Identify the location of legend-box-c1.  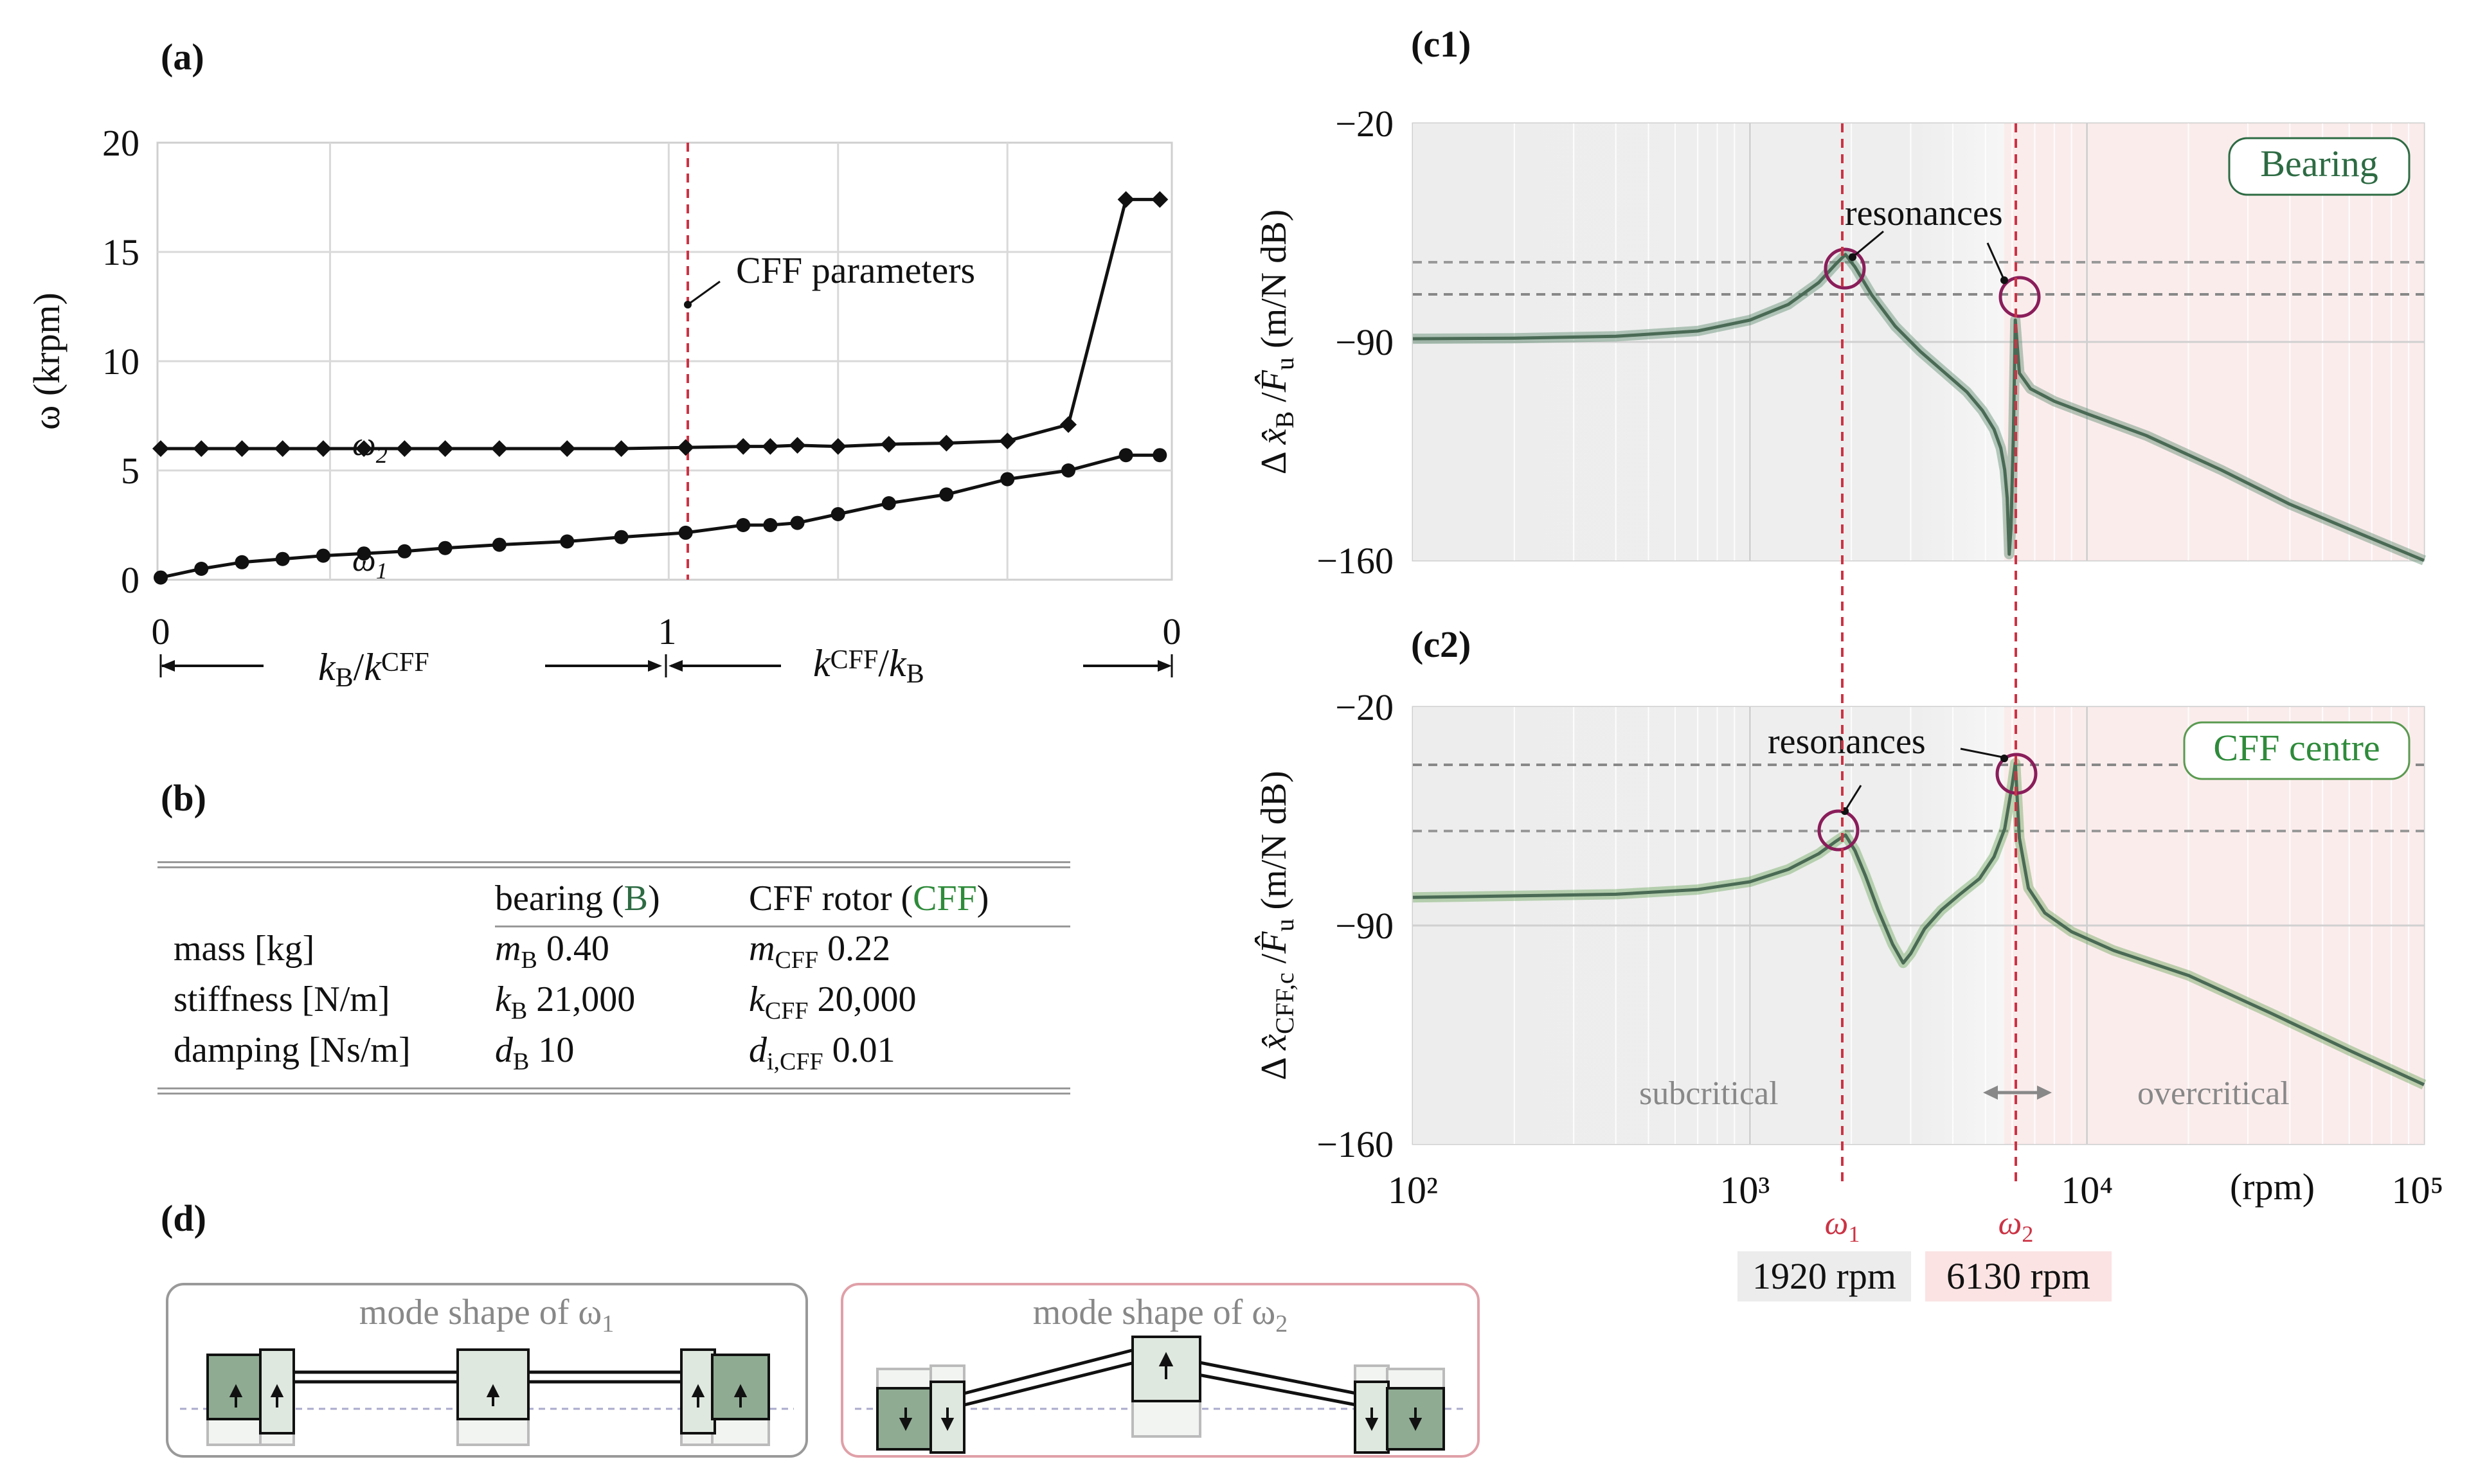
(2319, 166).